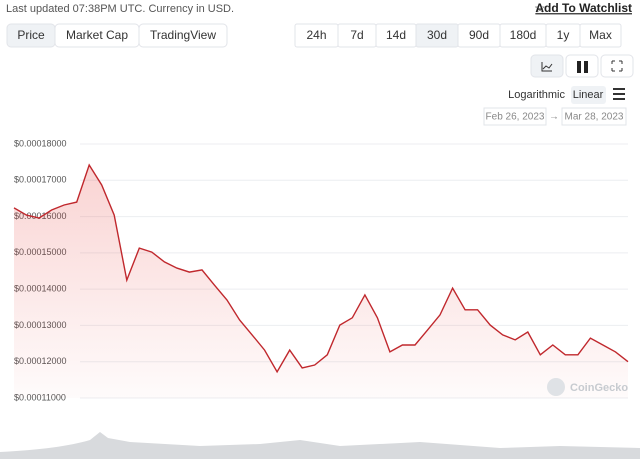  I want to click on range-label: 7d, so click(356, 35).